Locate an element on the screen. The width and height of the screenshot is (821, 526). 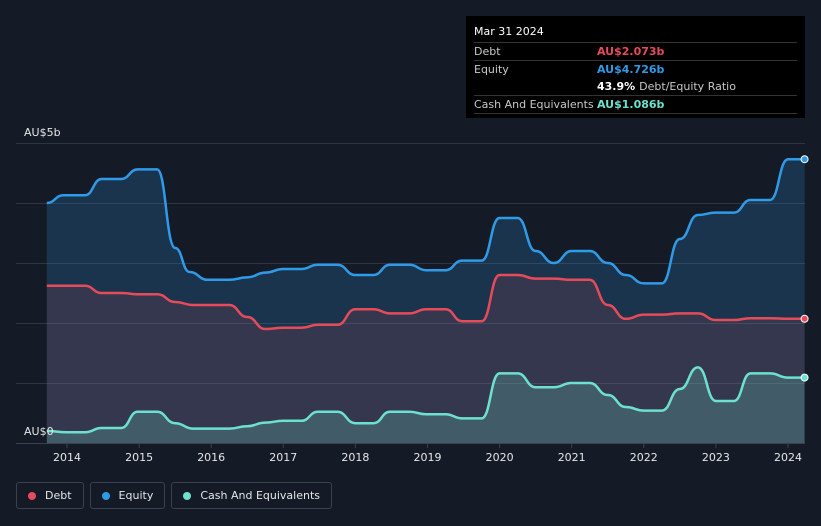
legend-item-debt: Debt is located at coordinates (50, 495).